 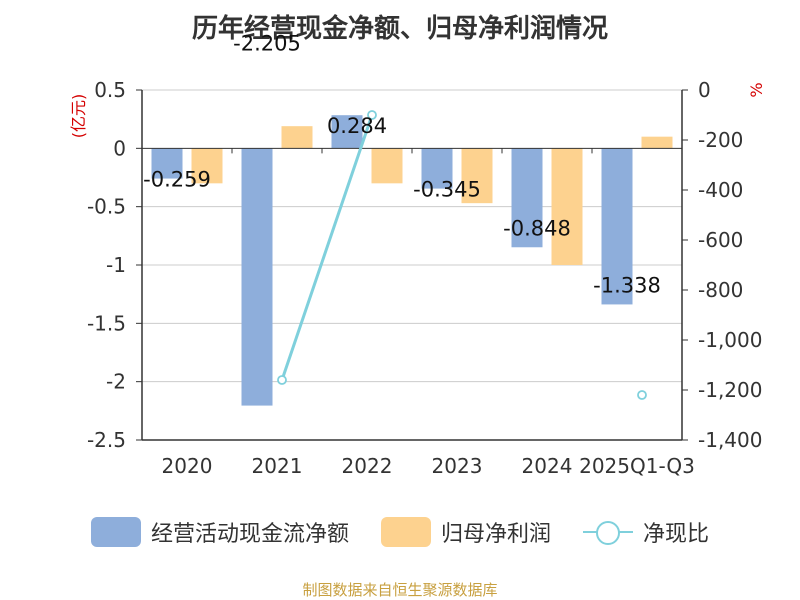 What do you see at coordinates (78, 116) in the screenshot?
I see `y-left-axis-label: (亿元)` at bounding box center [78, 116].